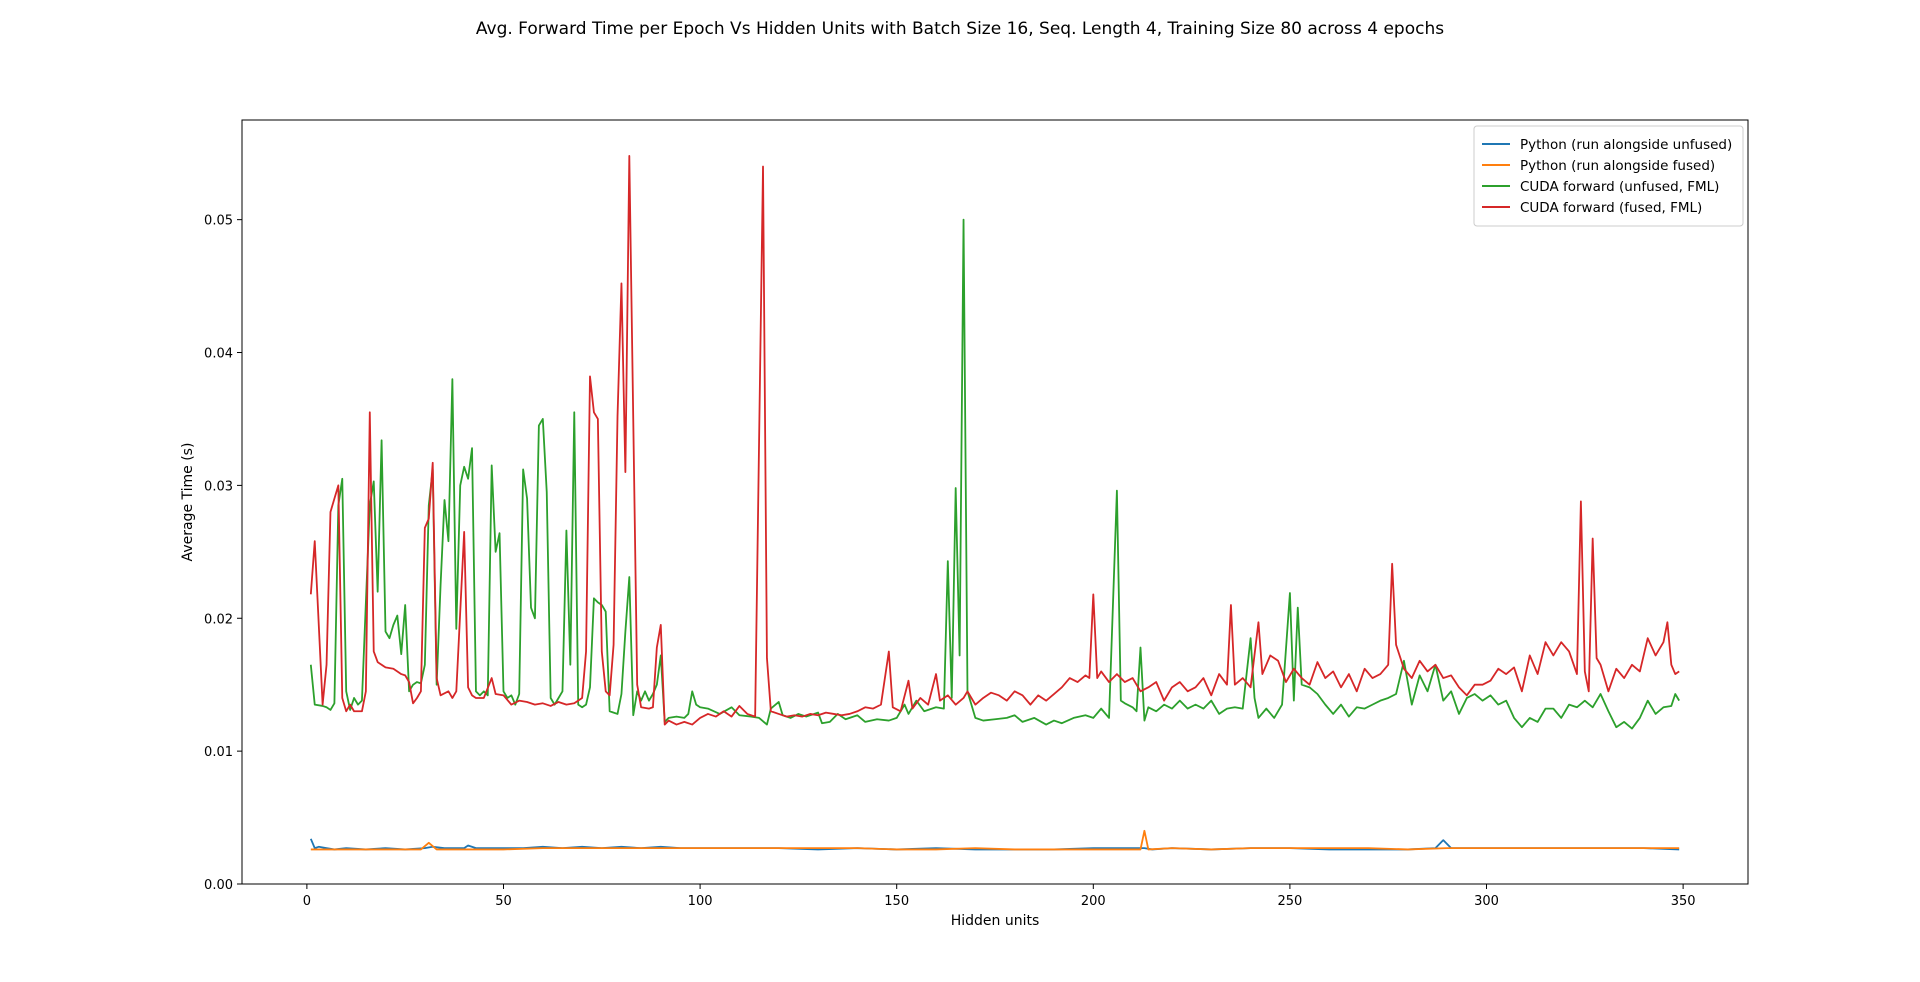  What do you see at coordinates (218, 752) in the screenshot?
I see `y-tick-label: 0.01` at bounding box center [218, 752].